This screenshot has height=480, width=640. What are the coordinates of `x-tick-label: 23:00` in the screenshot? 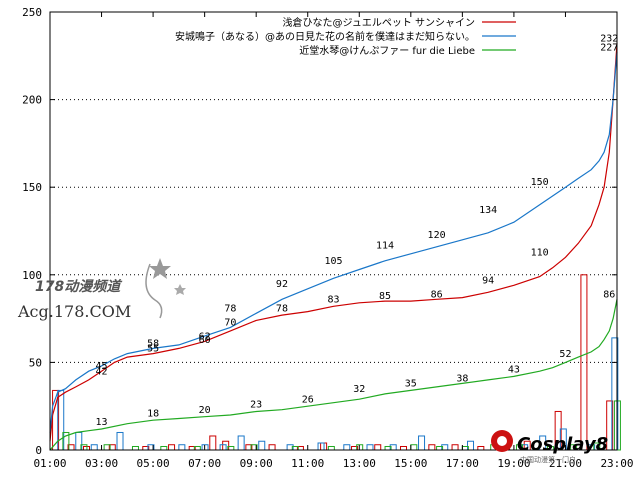 It's located at (616, 463).